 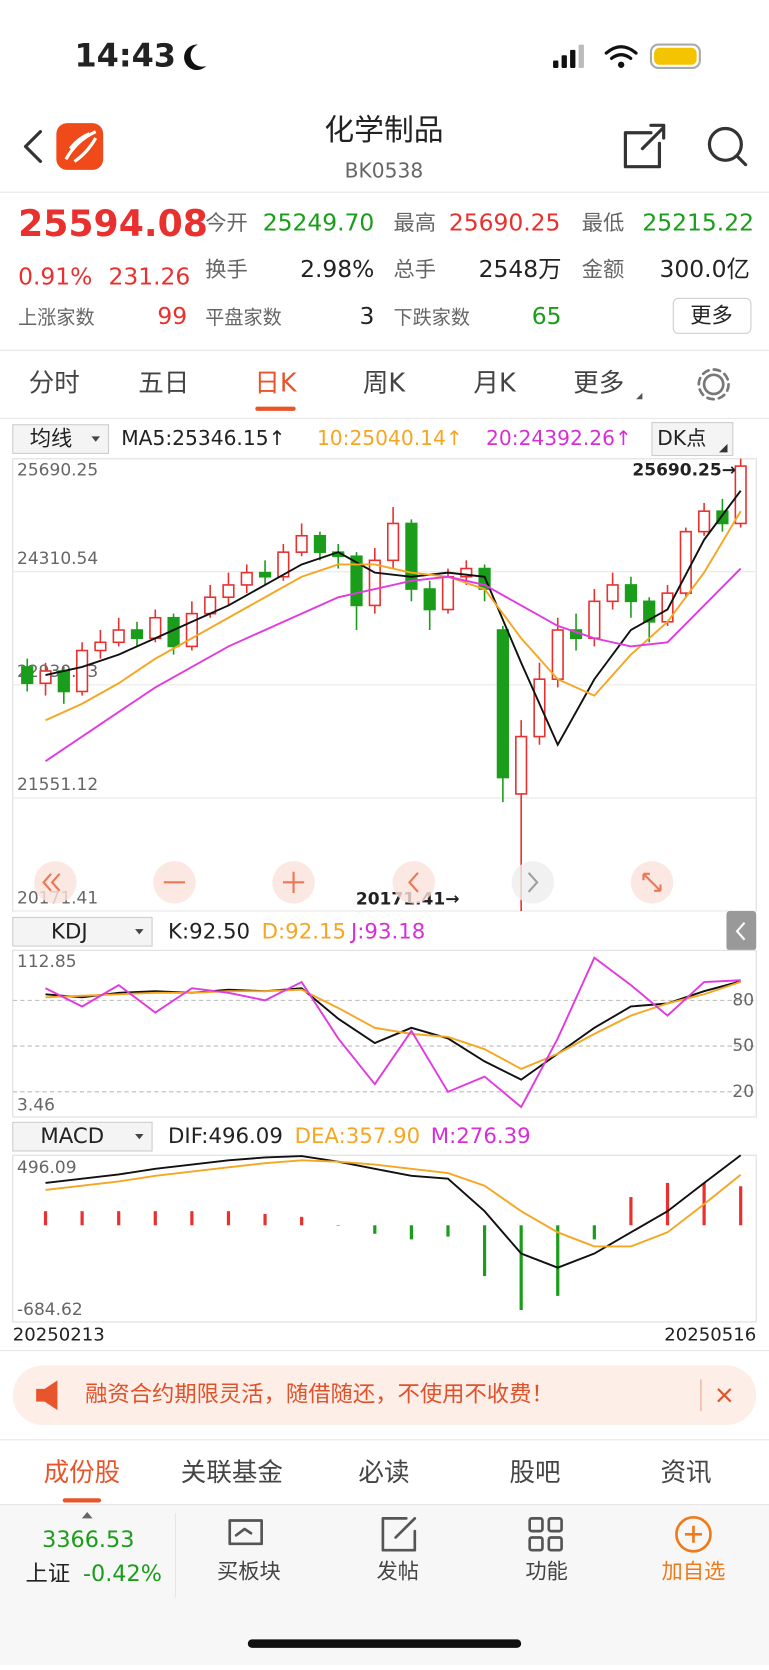 I want to click on indicator-select, so click(x=61, y=439).